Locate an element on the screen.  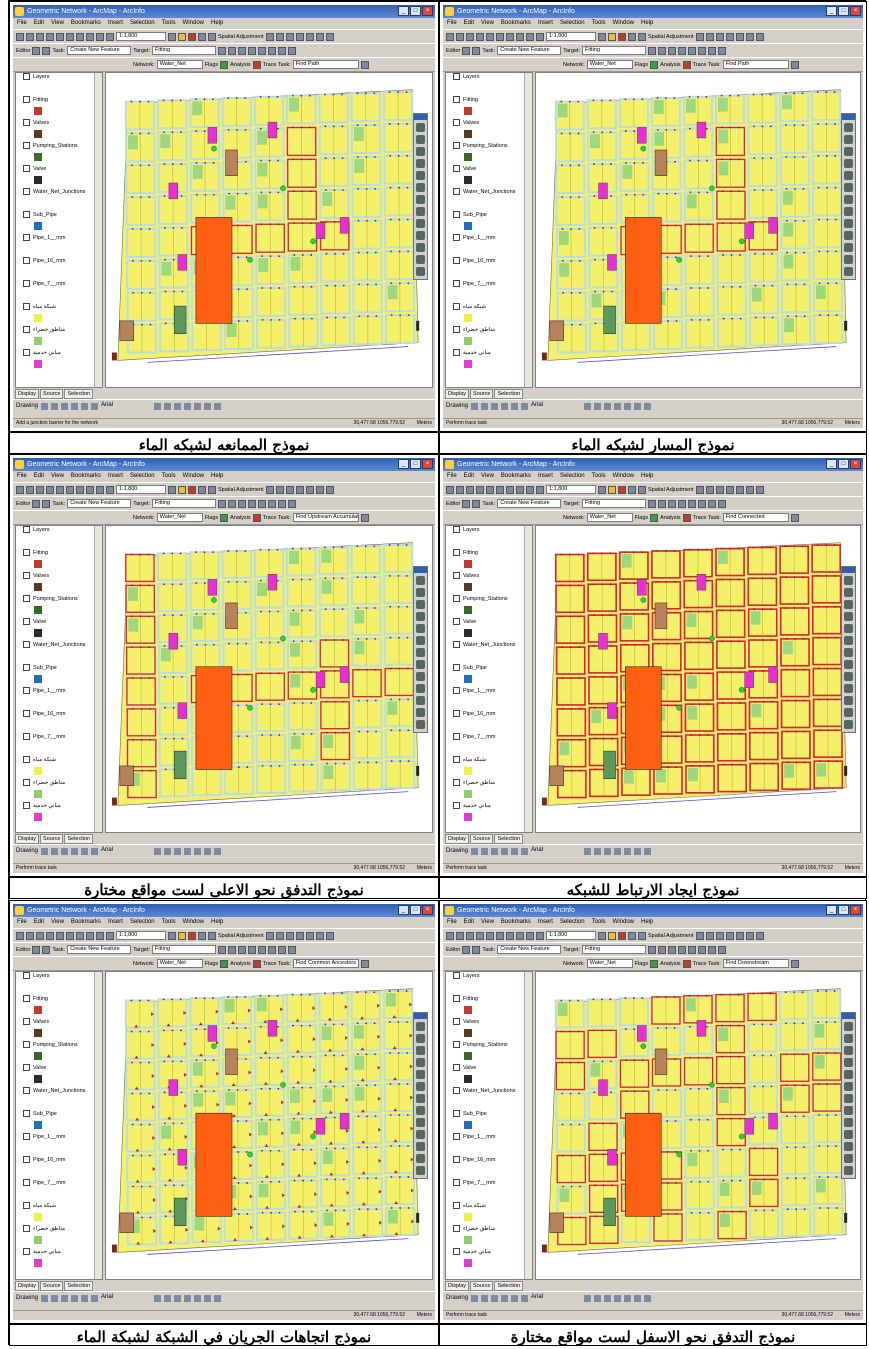
marker-color-icon is located at coordinates (648, 406).